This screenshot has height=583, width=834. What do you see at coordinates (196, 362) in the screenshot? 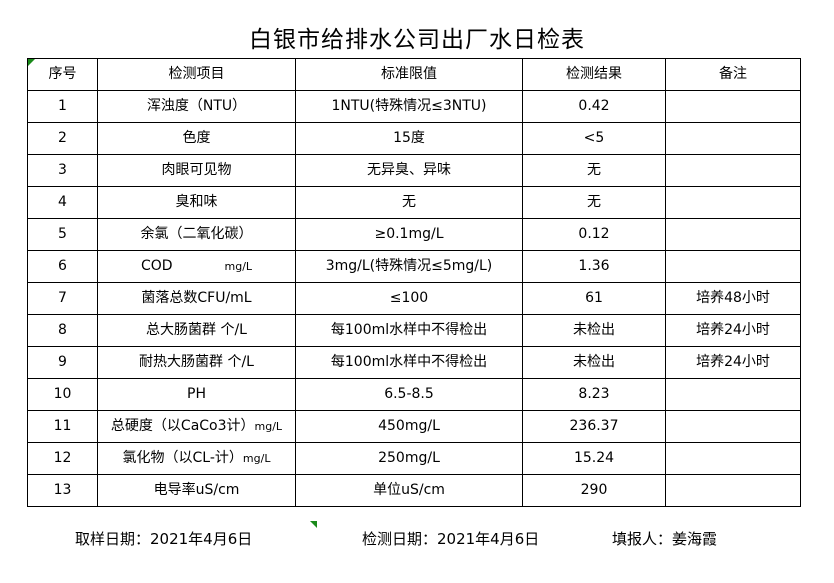
I see `cell-test-item: 耐热大肠菌群 个/L` at bounding box center [196, 362].